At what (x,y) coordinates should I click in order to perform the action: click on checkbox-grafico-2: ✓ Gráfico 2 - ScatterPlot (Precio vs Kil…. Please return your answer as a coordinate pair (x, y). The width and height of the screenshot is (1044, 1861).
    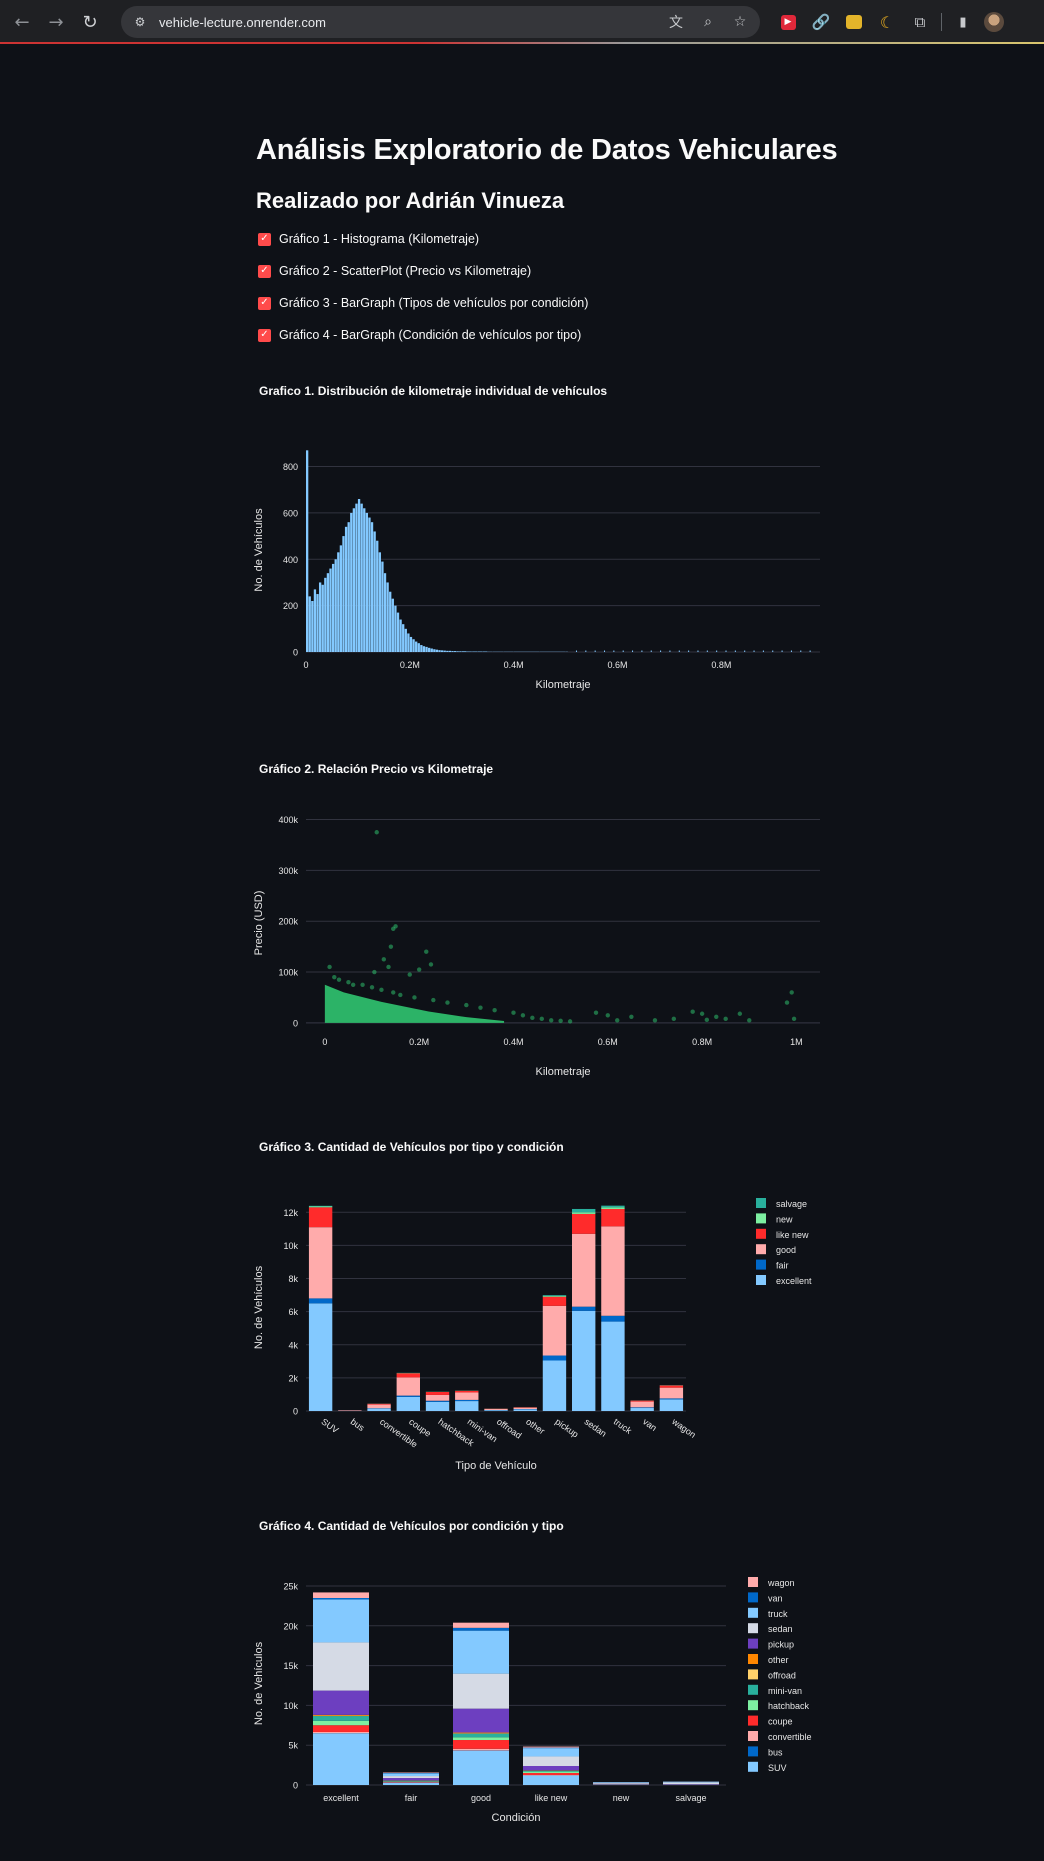
    Looking at the image, I should click on (394, 271).